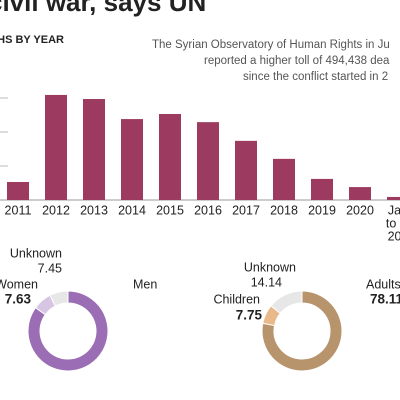 Image resolution: width=400 pixels, height=400 pixels. What do you see at coordinates (297, 61) in the screenshot?
I see `annotation: reported a higher toll of 494,438 dea` at bounding box center [297, 61].